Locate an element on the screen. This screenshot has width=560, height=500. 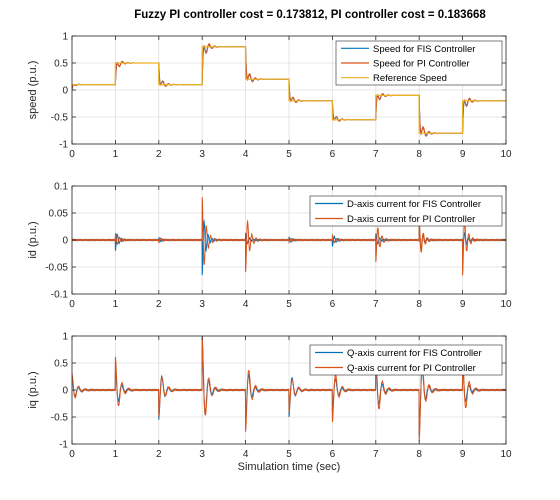
legend-label: Speed for PI Controller is located at coordinates (421, 64).